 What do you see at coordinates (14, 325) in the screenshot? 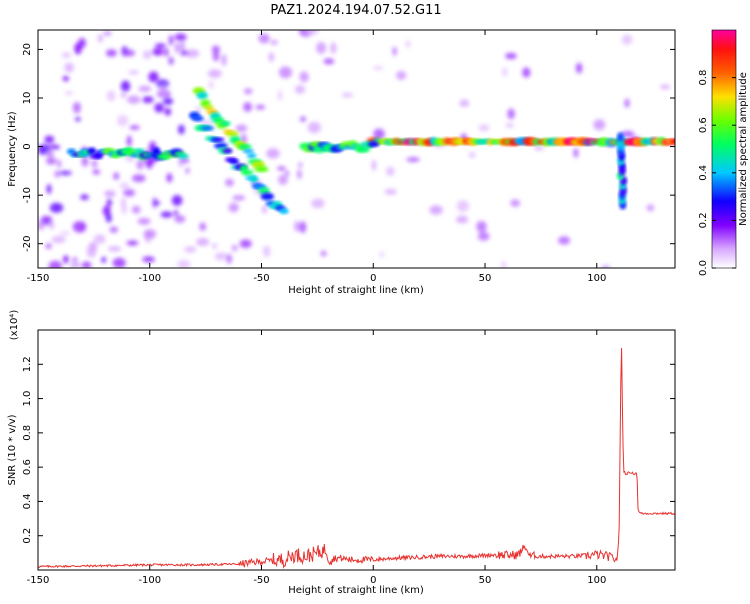
I see `snr-multiplier-label: (x10⁴)` at bounding box center [14, 325].